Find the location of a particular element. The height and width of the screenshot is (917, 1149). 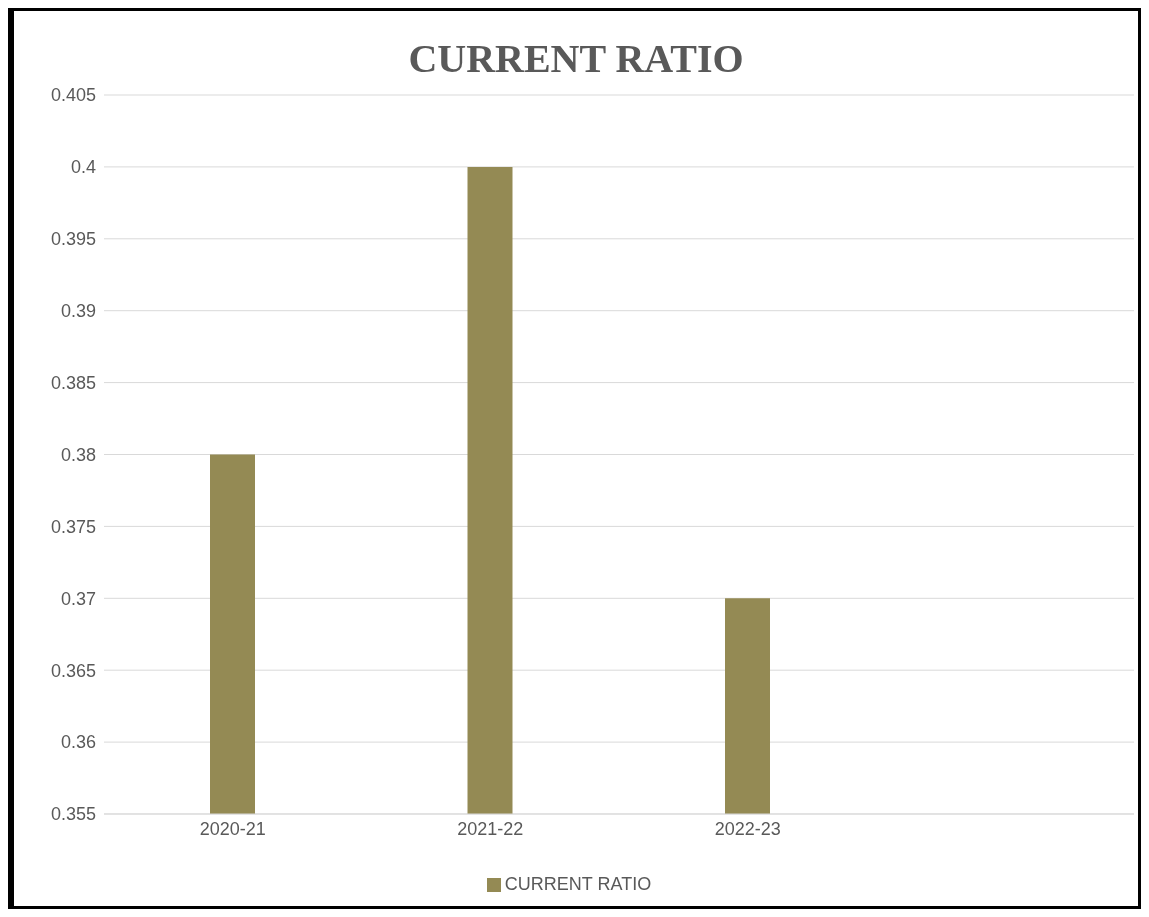

x-tick-label: 2021-22 is located at coordinates (490, 828).